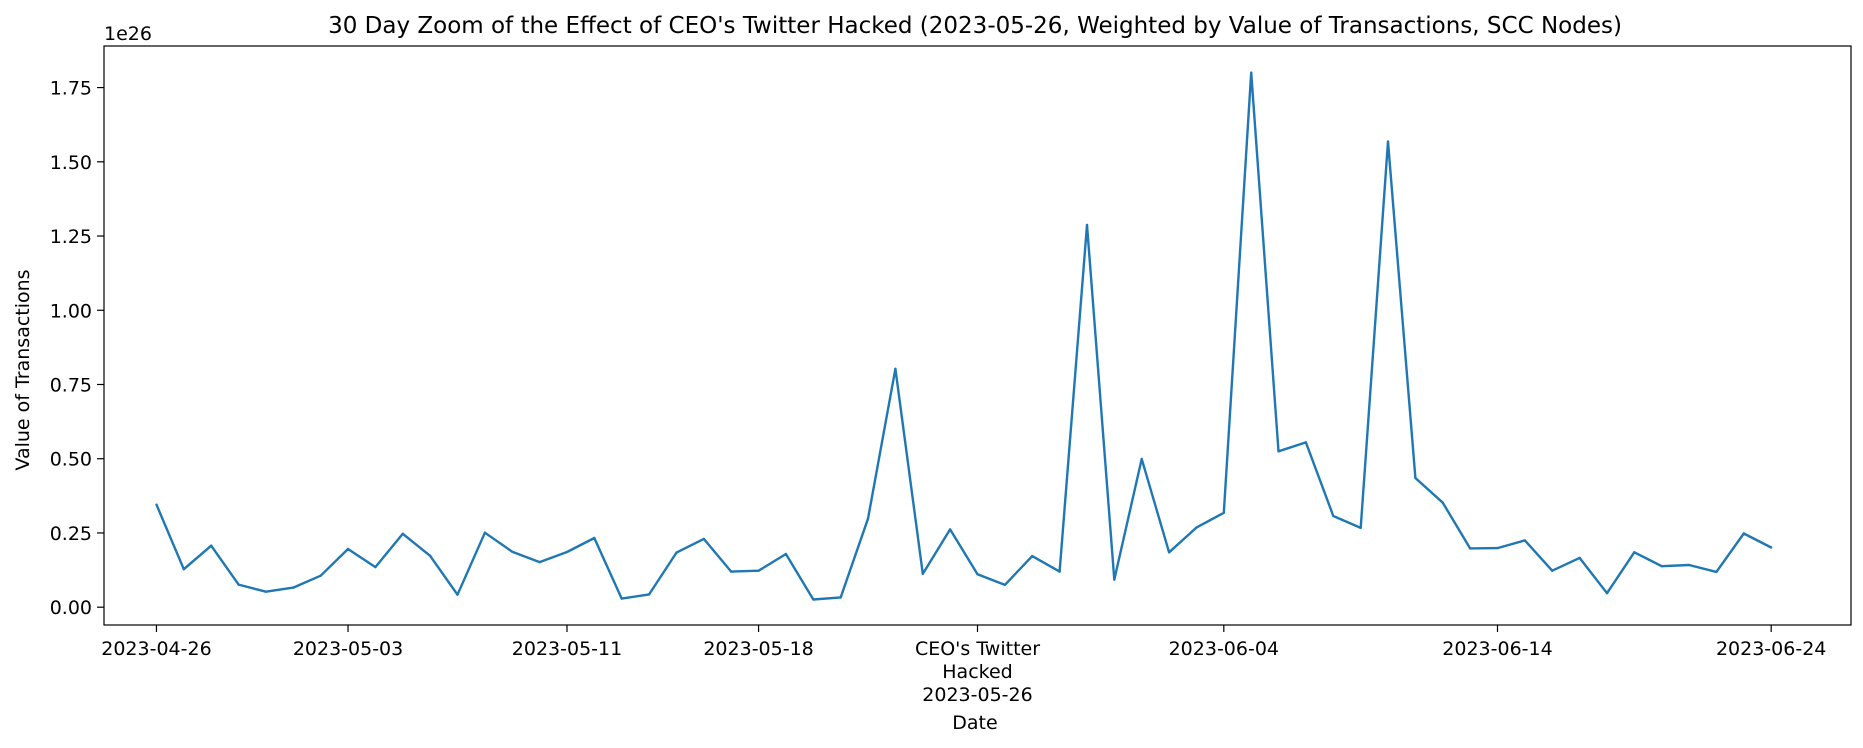 This screenshot has height=748, width=1863. I want to click on x-tick-label: 2023-06-24, so click(1771, 649).